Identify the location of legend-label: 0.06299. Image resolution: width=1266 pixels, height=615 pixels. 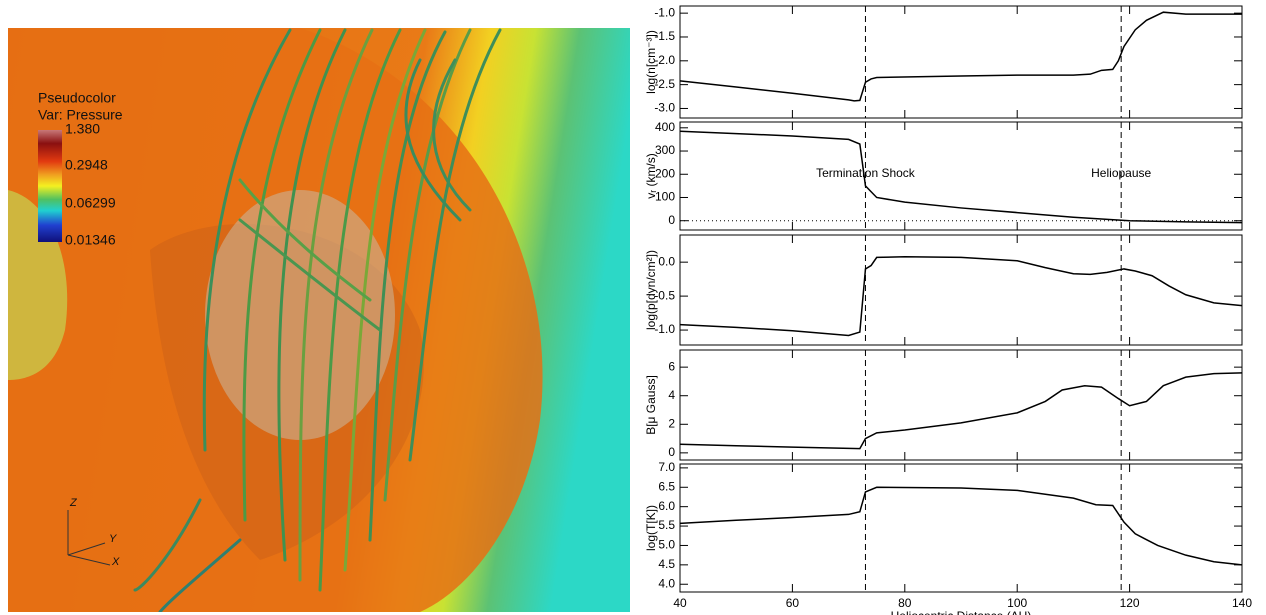
(90, 203).